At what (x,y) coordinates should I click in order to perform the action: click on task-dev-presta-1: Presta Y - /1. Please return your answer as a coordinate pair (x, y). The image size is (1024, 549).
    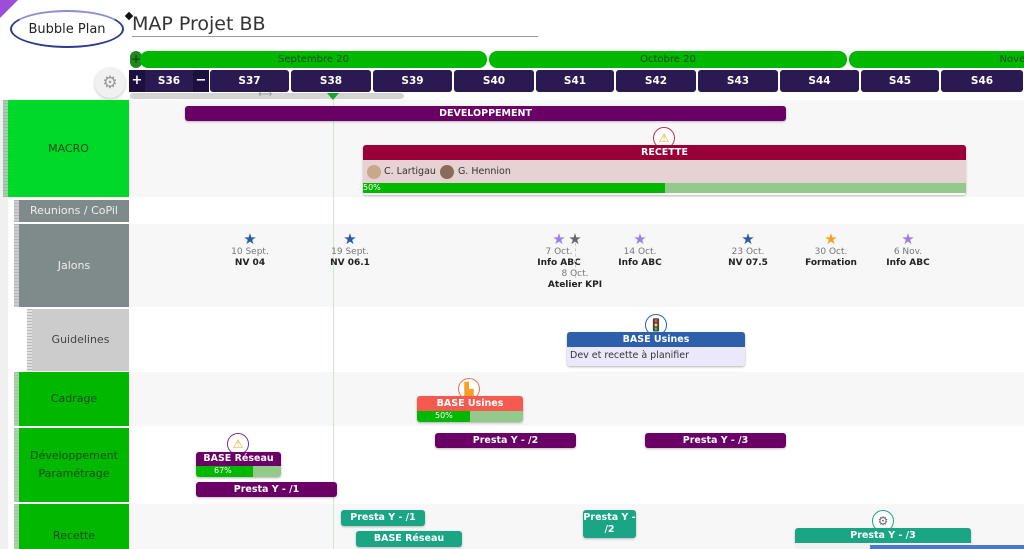
    Looking at the image, I should click on (266, 489).